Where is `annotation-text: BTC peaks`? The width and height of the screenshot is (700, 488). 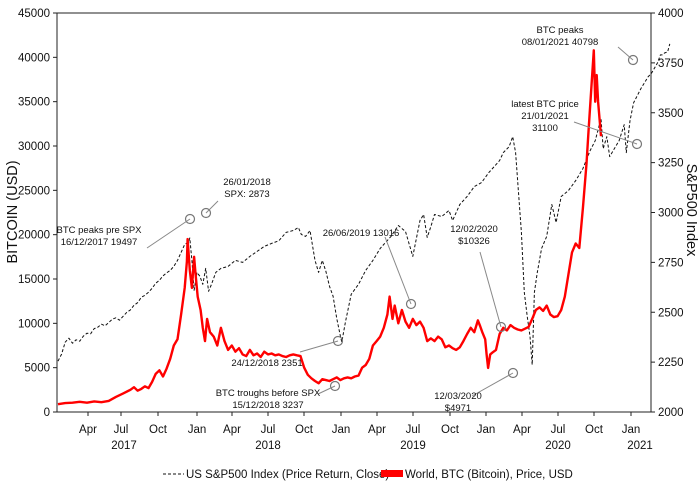
annotation-text: BTC peaks is located at coordinates (560, 30).